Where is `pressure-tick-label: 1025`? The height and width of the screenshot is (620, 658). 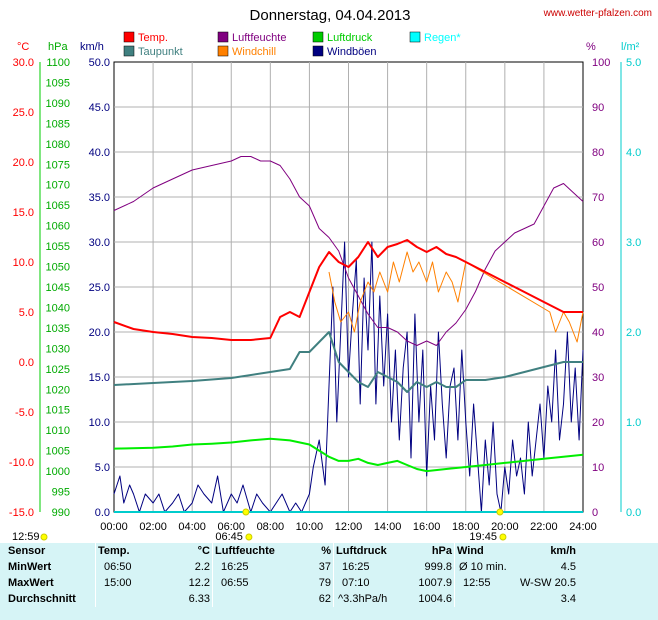 pressure-tick-label: 1025 is located at coordinates (58, 370).